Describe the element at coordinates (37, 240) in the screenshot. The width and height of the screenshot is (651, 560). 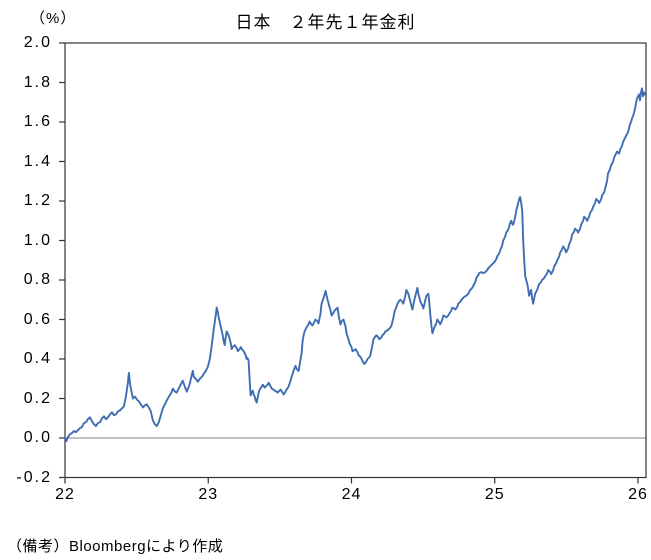
I see `y-tick-label: 1.0` at that location.